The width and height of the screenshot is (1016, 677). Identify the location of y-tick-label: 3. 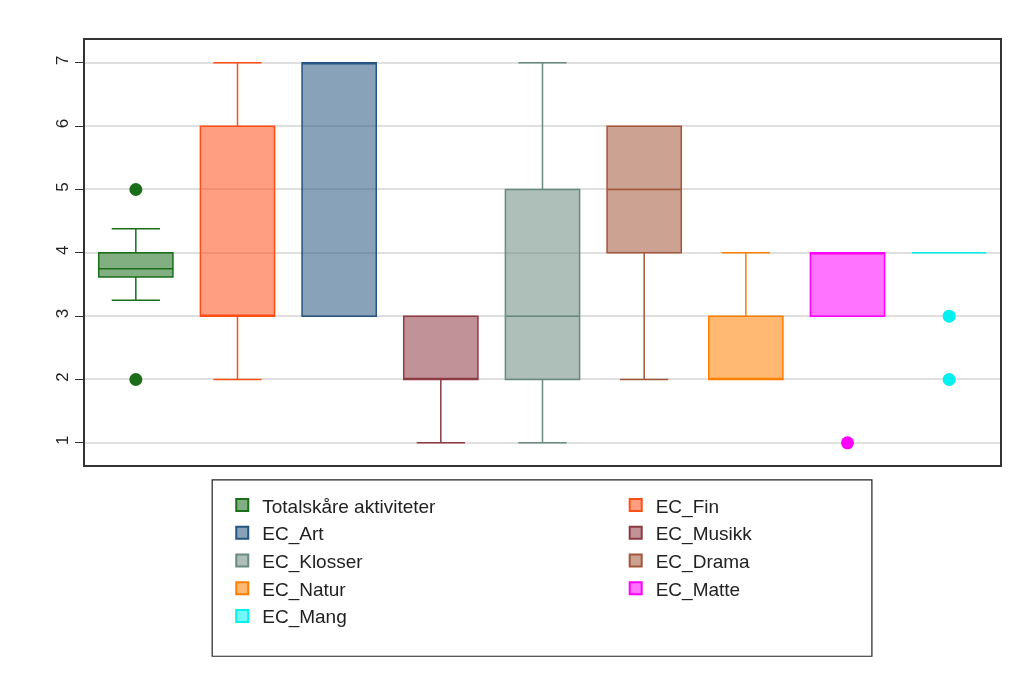
(63, 313).